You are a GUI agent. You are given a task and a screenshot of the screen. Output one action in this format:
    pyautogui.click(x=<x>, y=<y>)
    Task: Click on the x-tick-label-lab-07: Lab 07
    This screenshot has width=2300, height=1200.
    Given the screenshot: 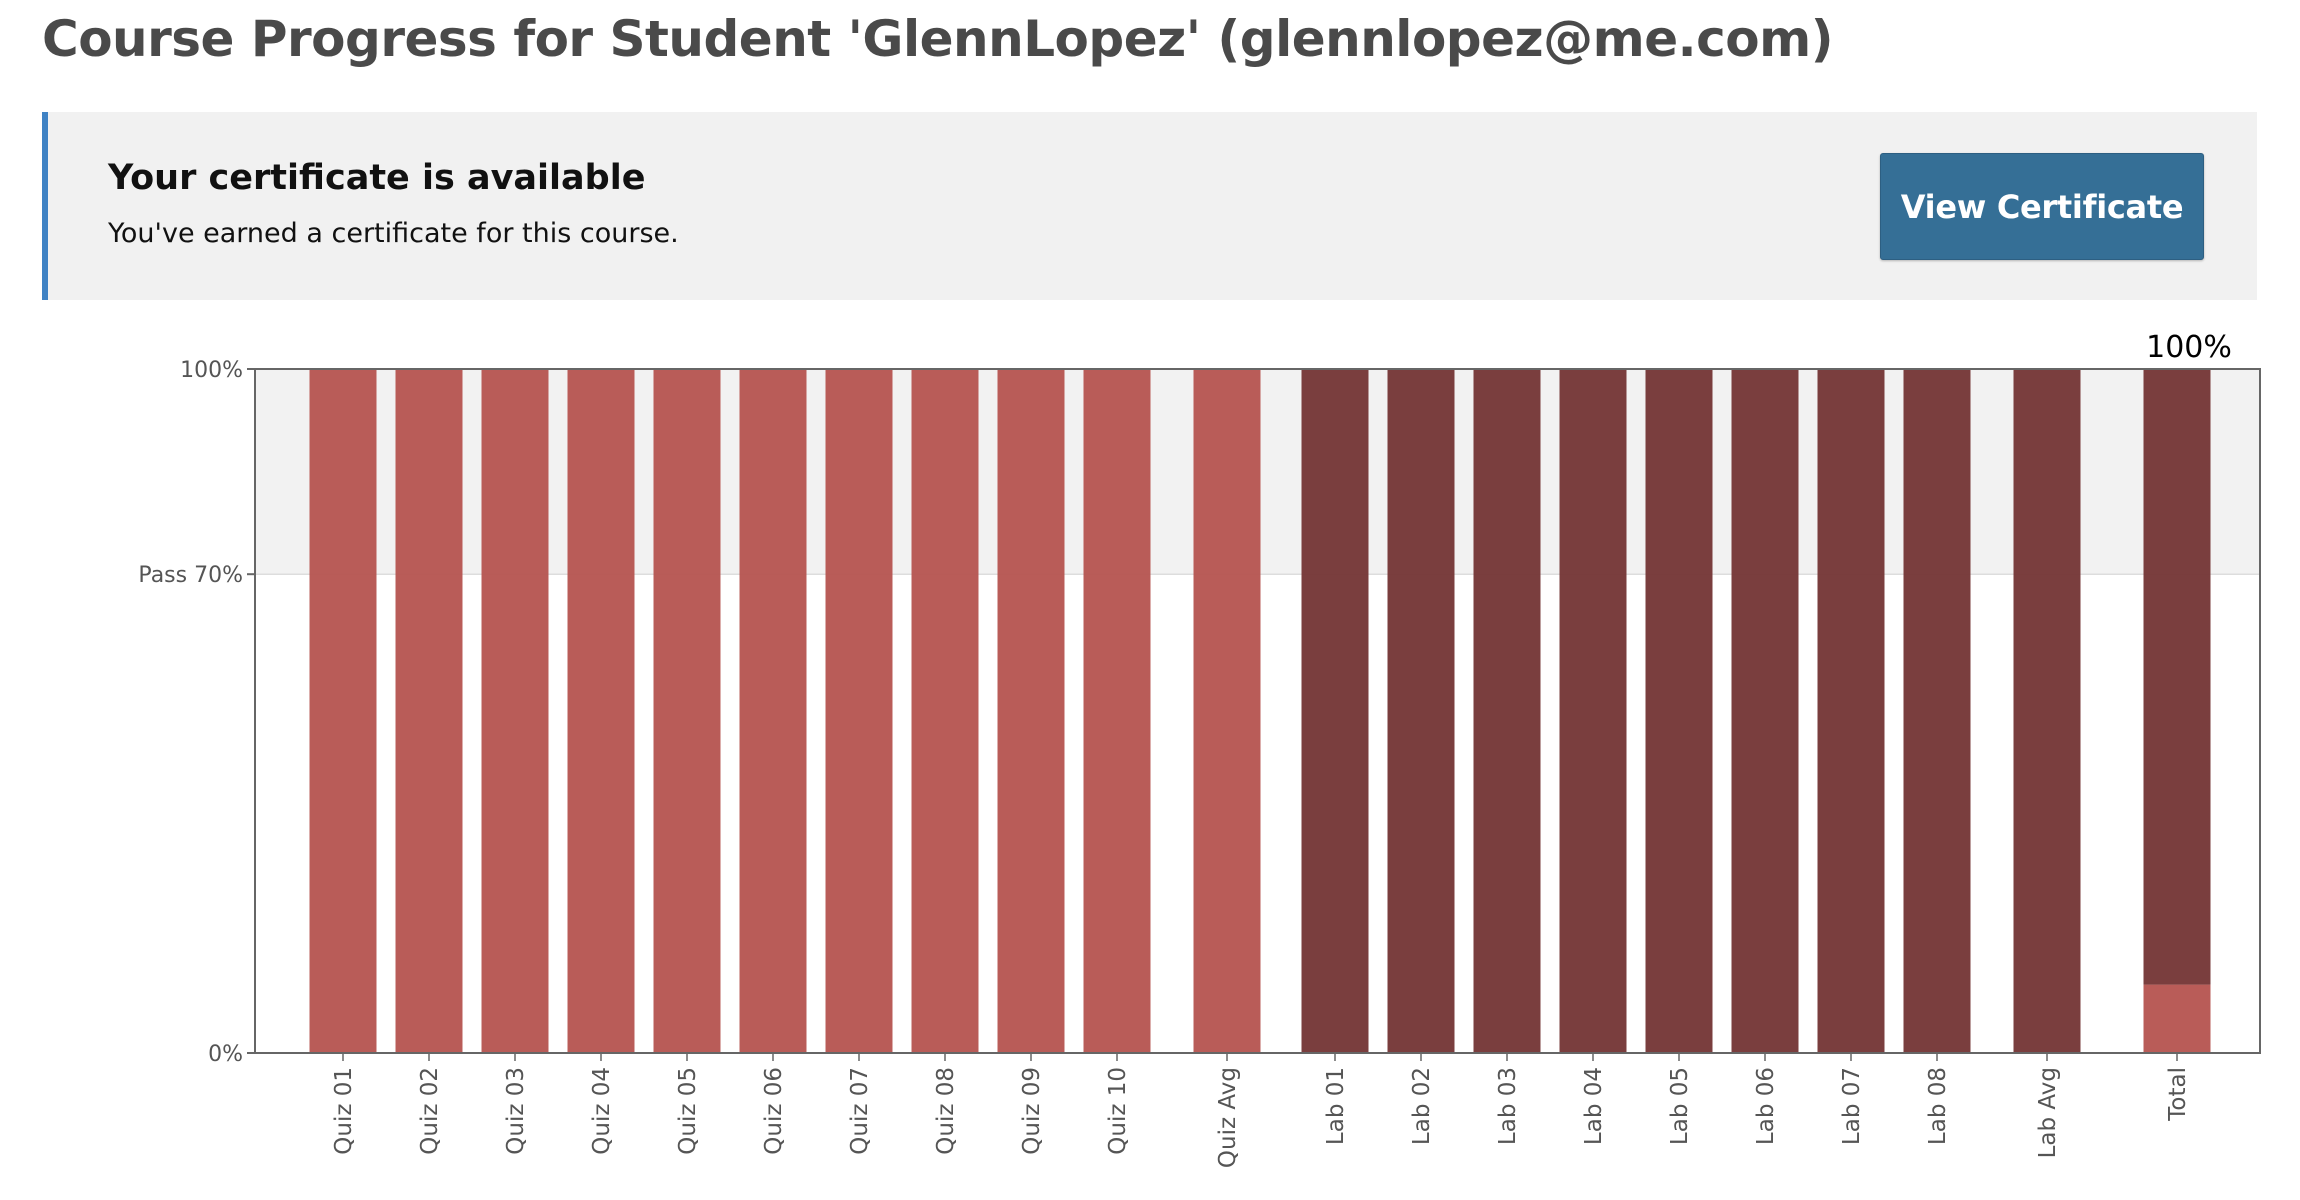 What is the action you would take?
    pyautogui.click(x=1852, y=1106)
    